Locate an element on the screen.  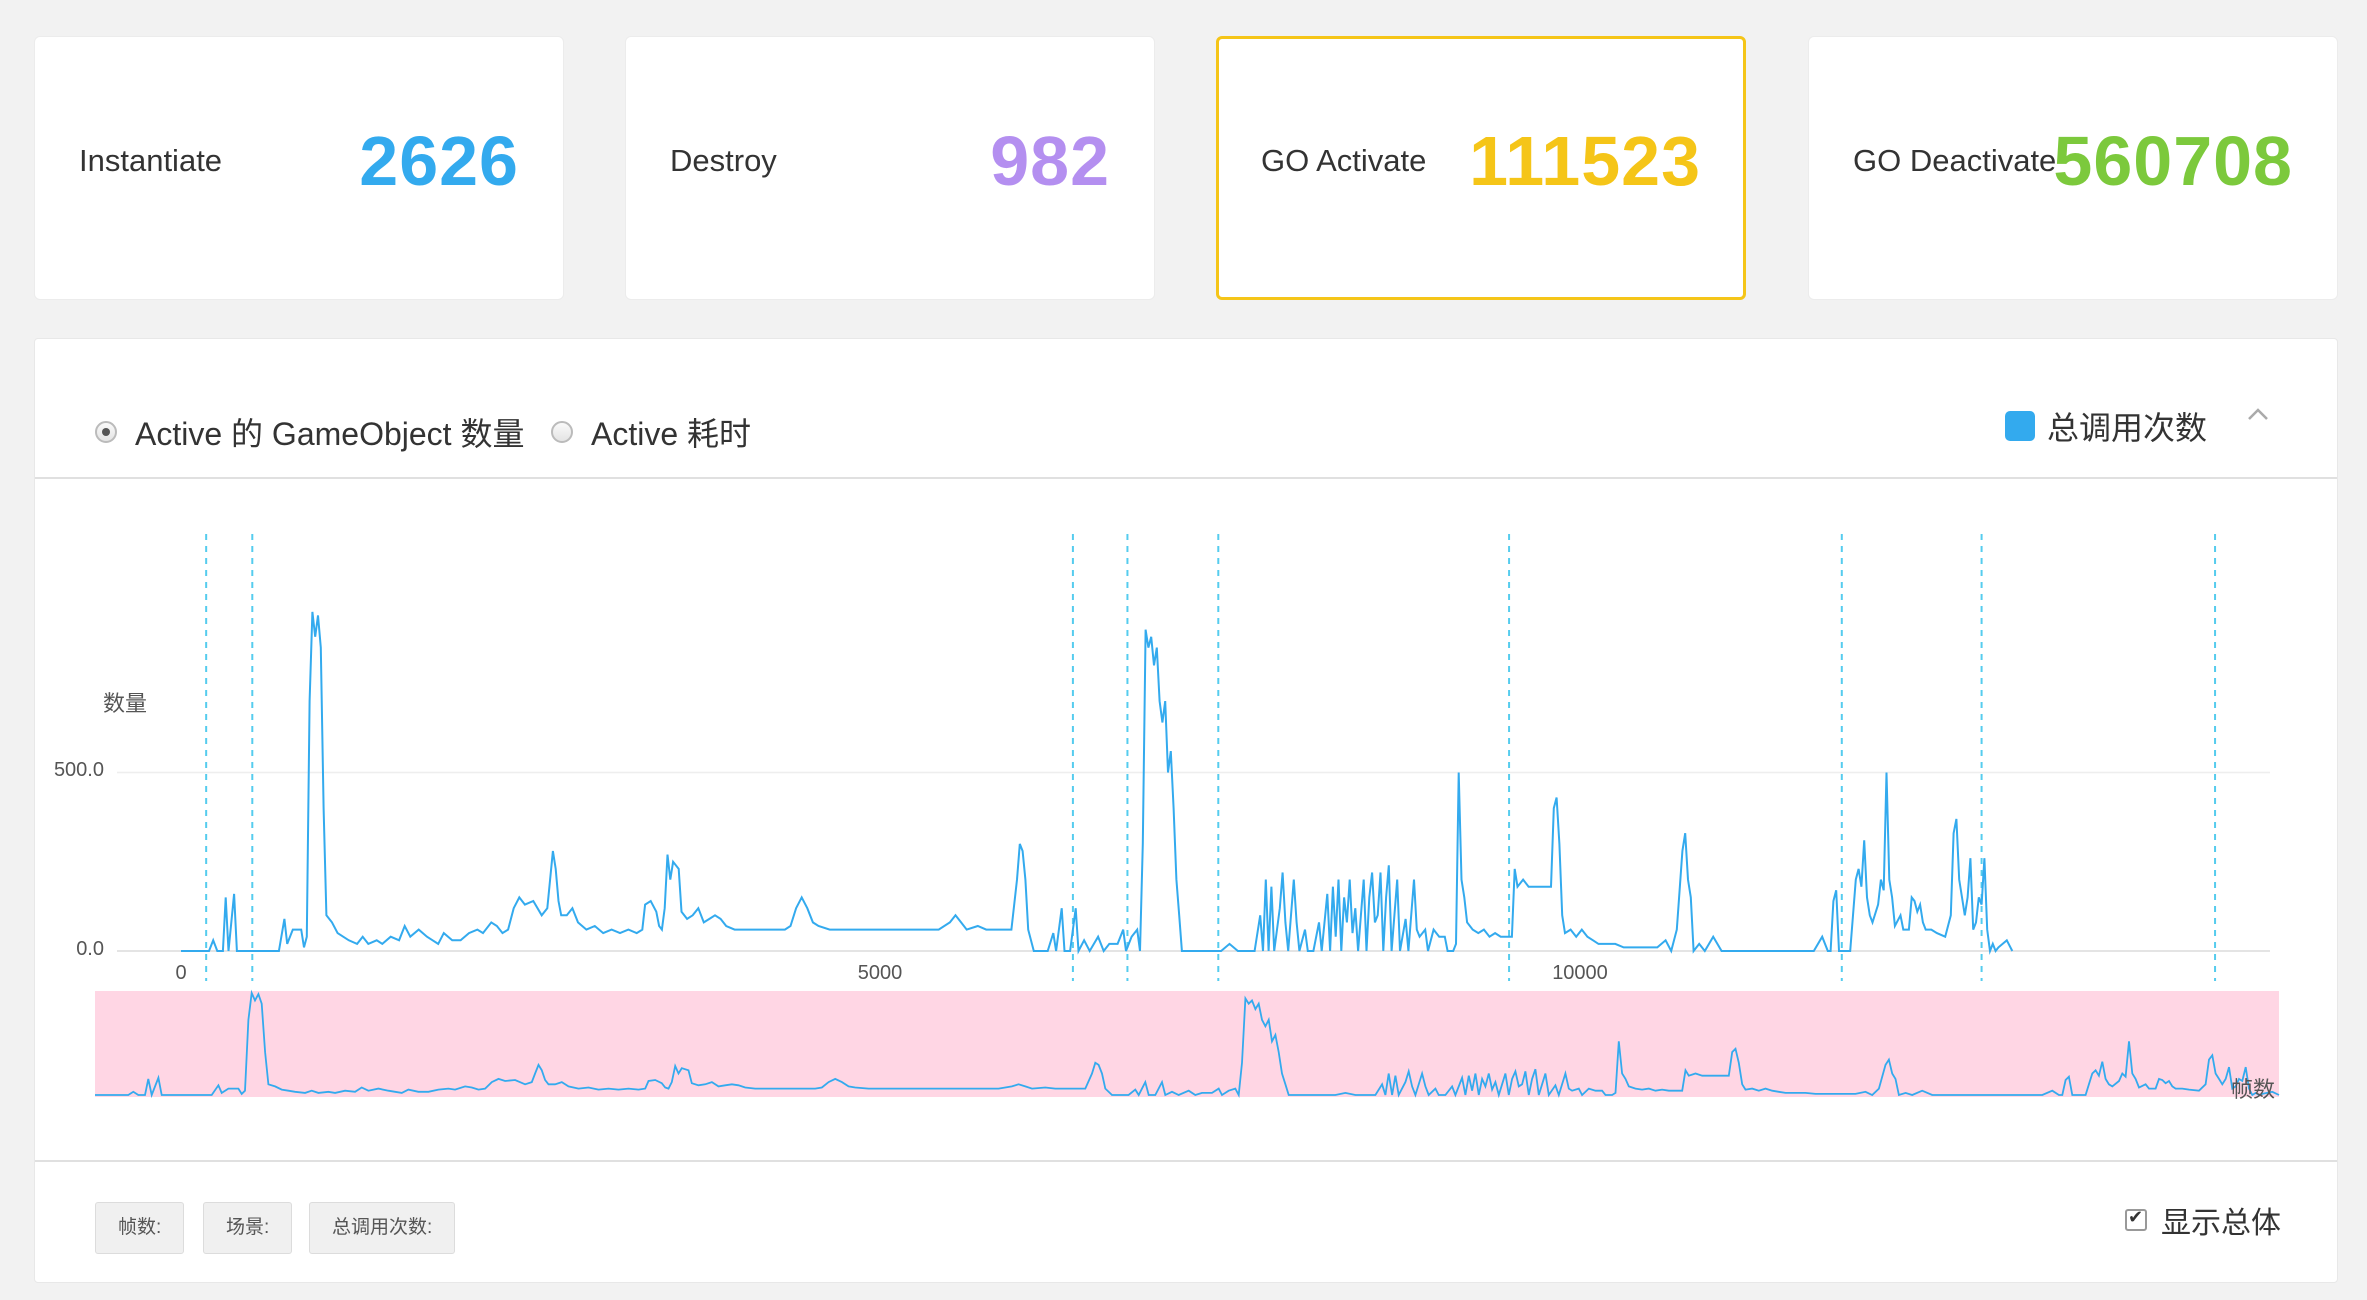
scene-tag: 场景: is located at coordinates (248, 1228).